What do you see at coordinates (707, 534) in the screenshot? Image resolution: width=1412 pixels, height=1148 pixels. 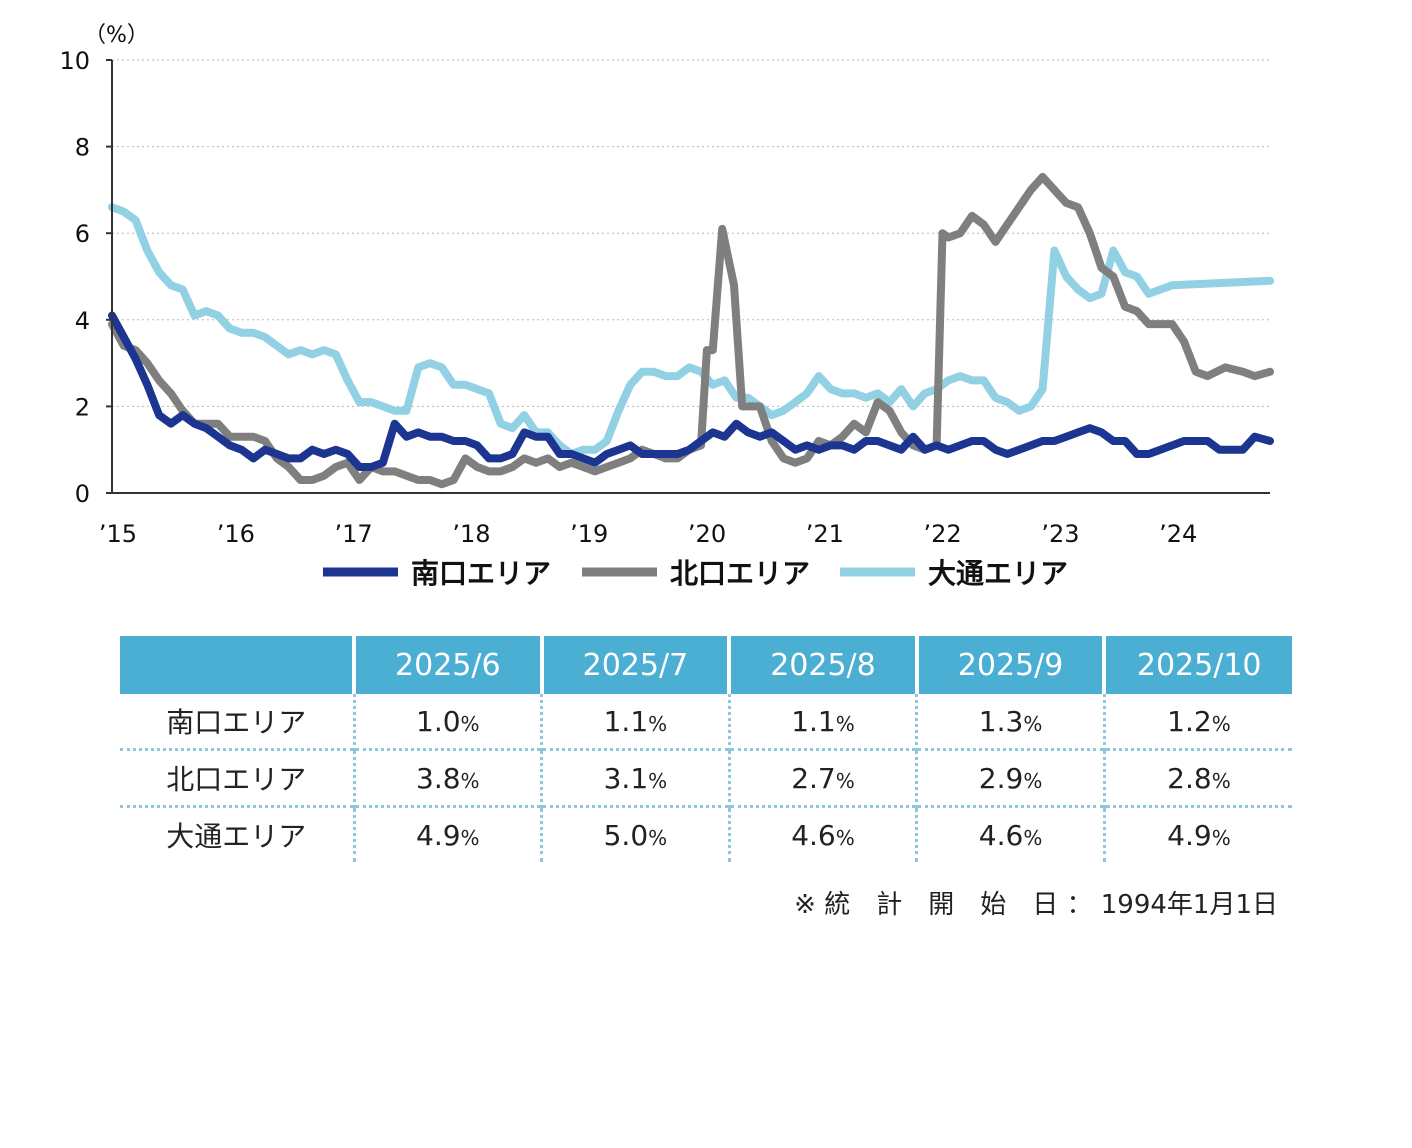 I see `x-tick-label: ’20` at bounding box center [707, 534].